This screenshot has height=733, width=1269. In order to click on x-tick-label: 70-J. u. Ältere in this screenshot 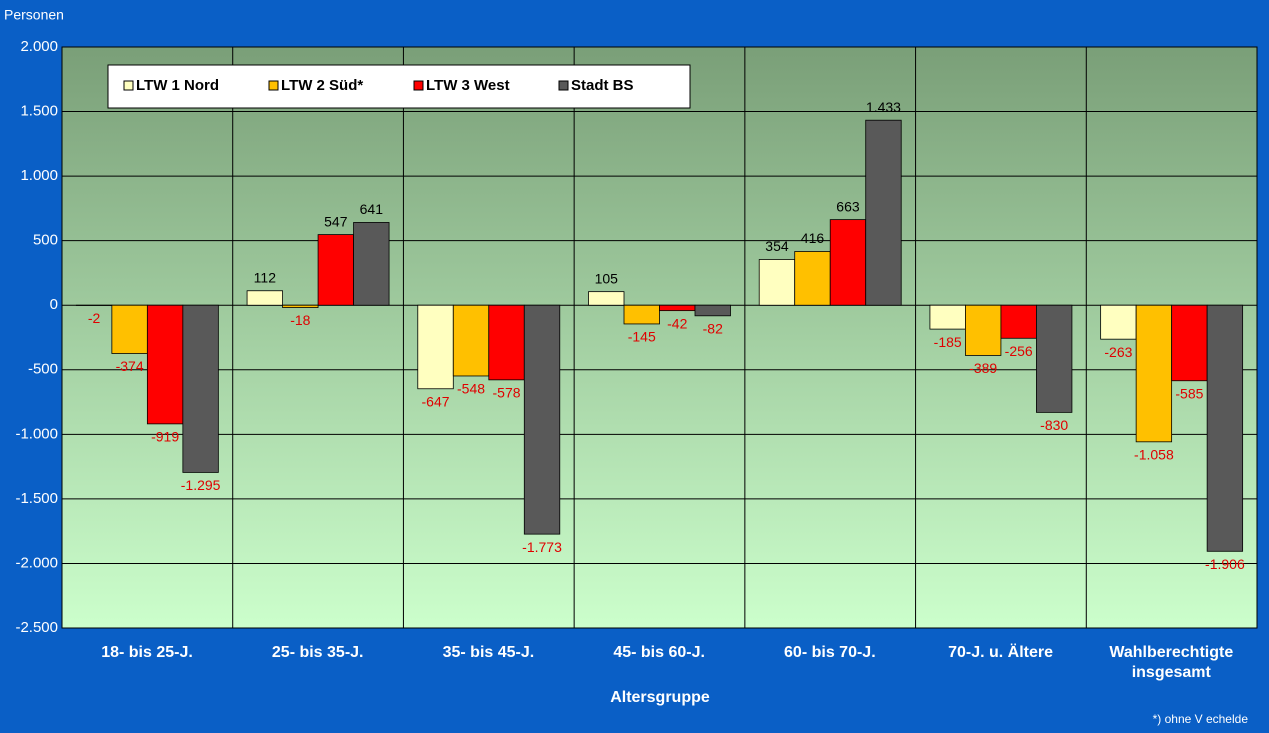, I will do `click(1001, 652)`.